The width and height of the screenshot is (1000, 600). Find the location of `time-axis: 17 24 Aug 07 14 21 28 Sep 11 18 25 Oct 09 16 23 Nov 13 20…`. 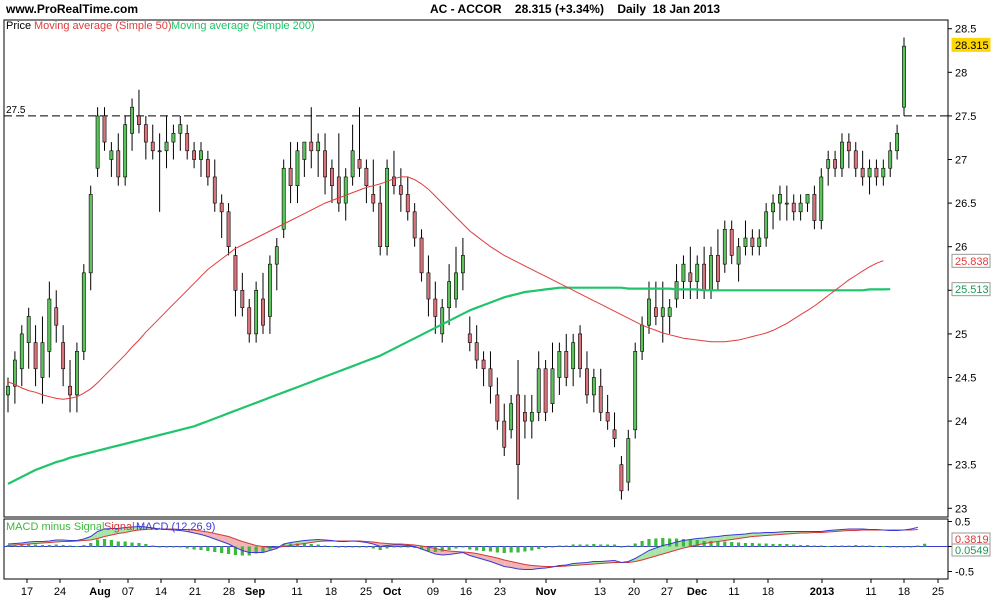

time-axis: 17 24 Aug 07 14 21 28 Sep 11 18 25 Oct 09 16 23 Nov 13 20… is located at coordinates (482, 588).